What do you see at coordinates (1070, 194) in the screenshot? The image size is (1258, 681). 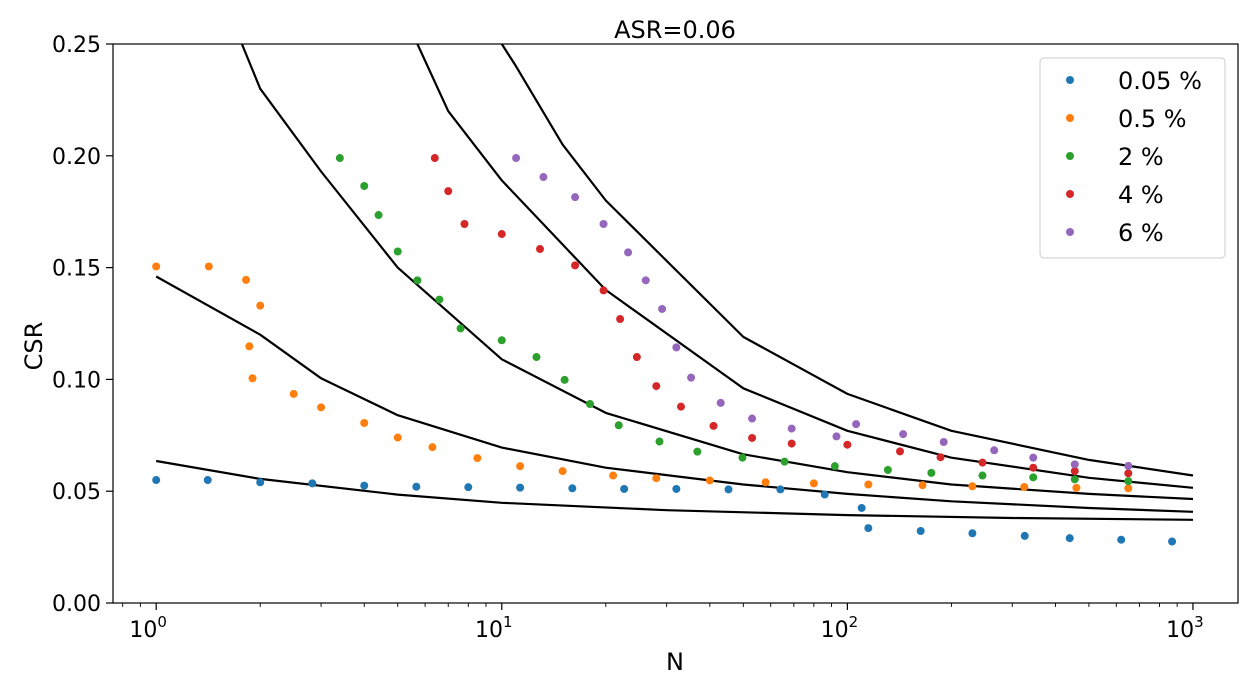 I see `legend-marker` at bounding box center [1070, 194].